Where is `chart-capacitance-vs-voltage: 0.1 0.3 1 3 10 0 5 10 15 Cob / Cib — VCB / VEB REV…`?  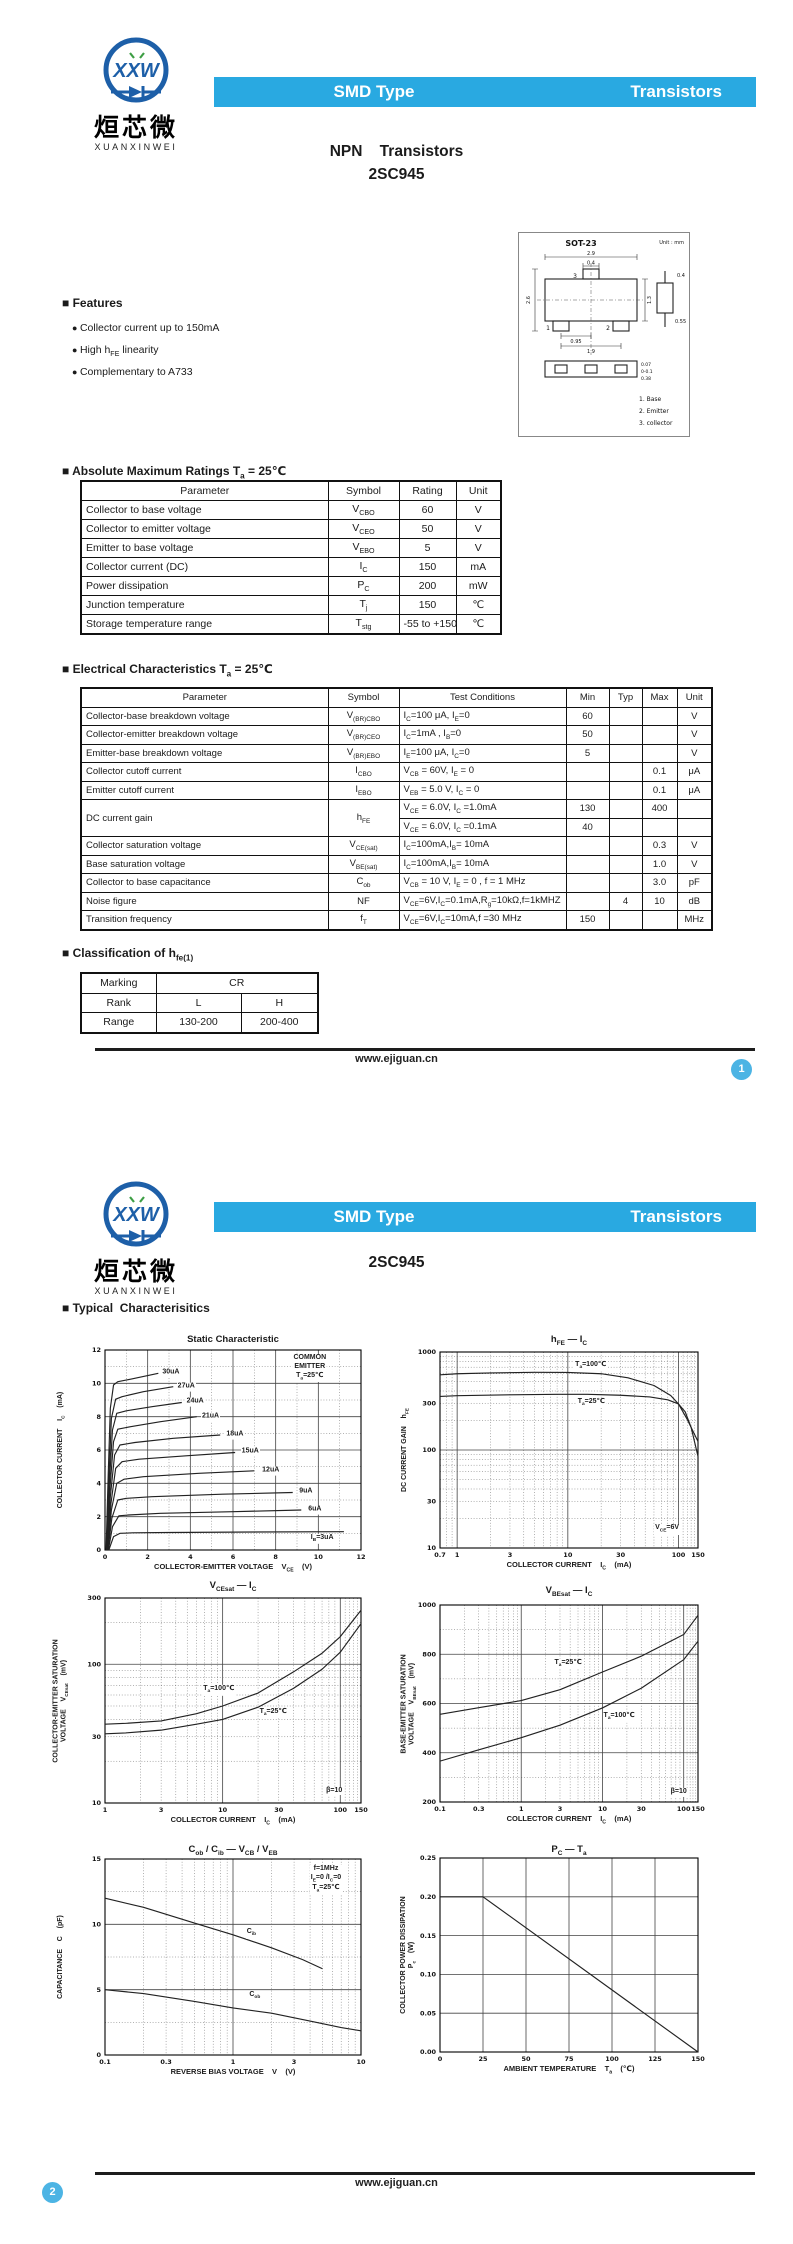 chart-capacitance-vs-voltage: 0.1 0.3 1 3 10 0 5 10 15 Cob / Cib — VCB / VEB REV… is located at coordinates (218, 1962).